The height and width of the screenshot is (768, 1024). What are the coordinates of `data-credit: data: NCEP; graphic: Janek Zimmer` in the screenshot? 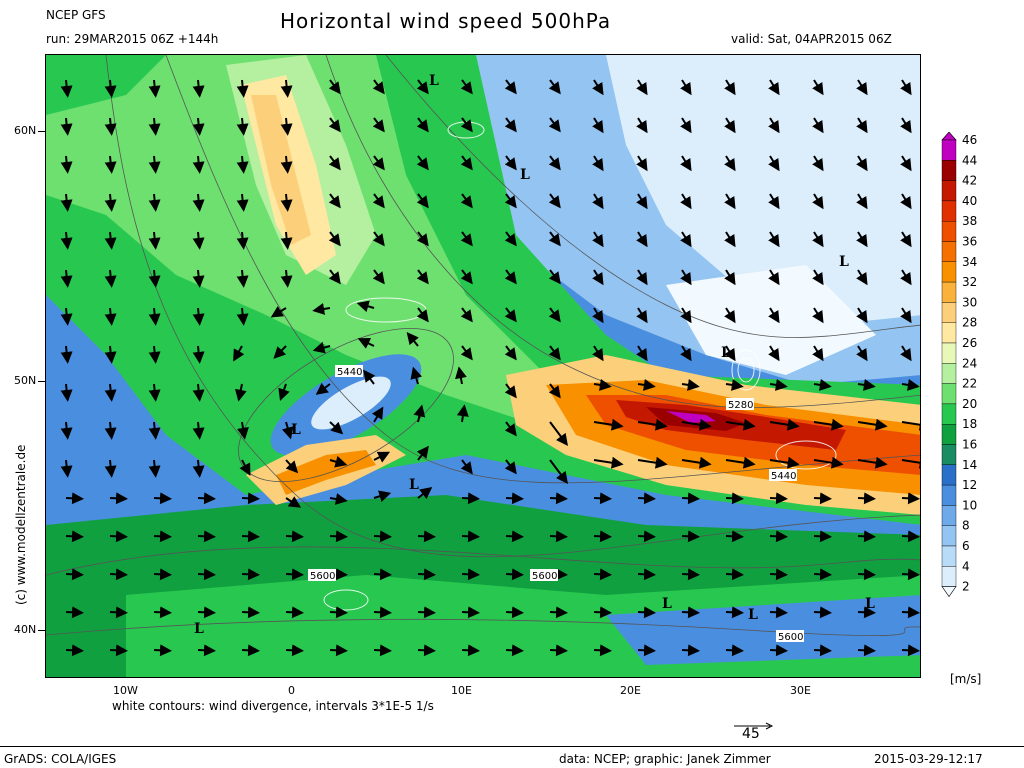 It's located at (665, 759).